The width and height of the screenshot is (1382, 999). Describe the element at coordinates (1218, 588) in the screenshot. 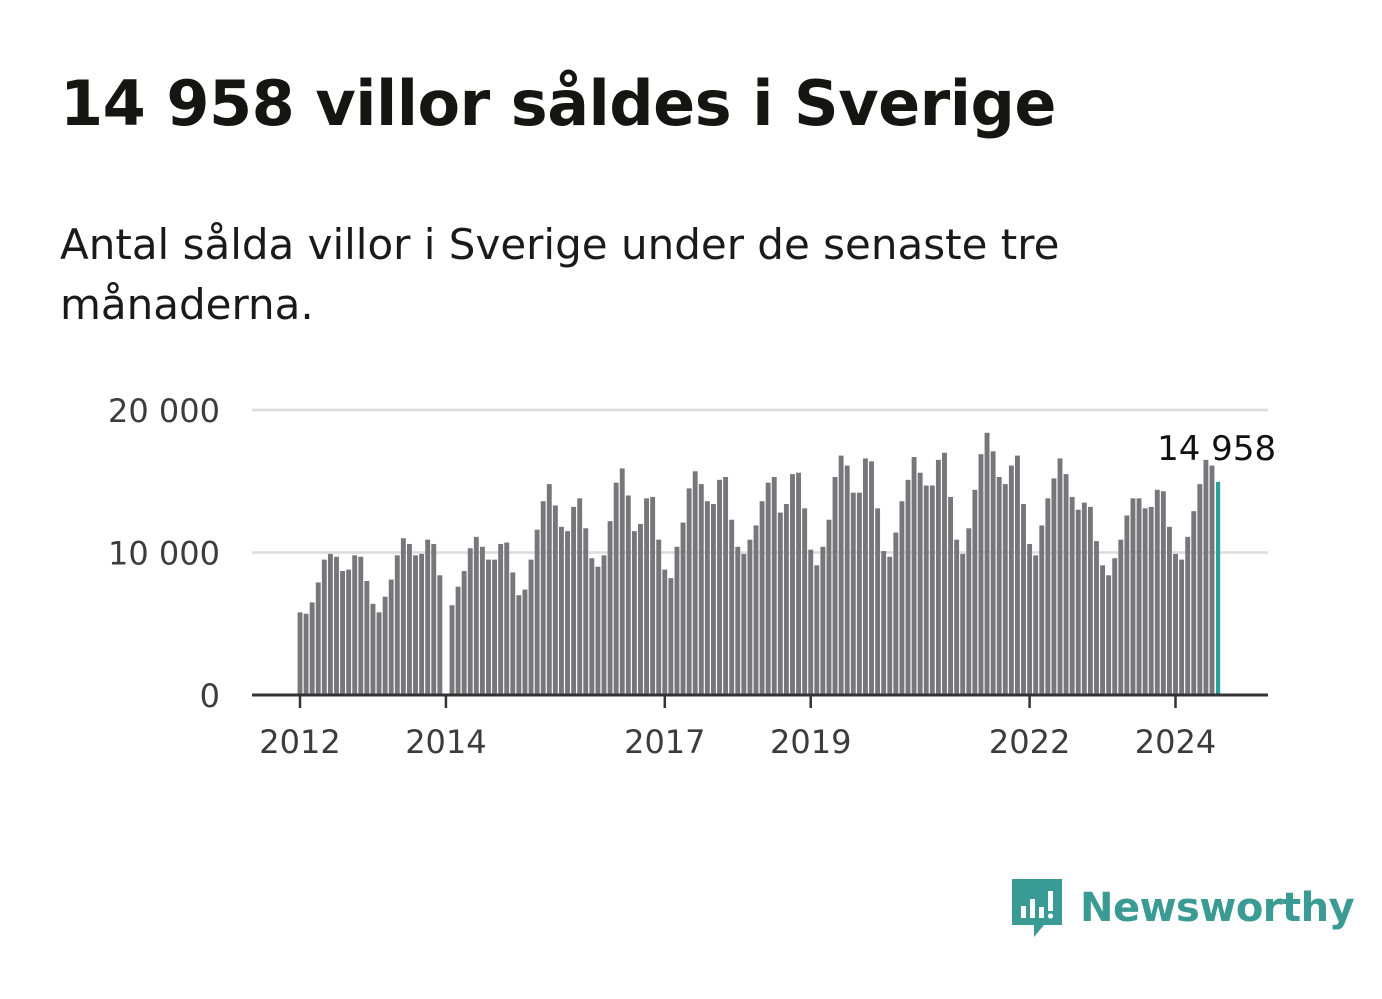

I see `highlight-bar` at that location.